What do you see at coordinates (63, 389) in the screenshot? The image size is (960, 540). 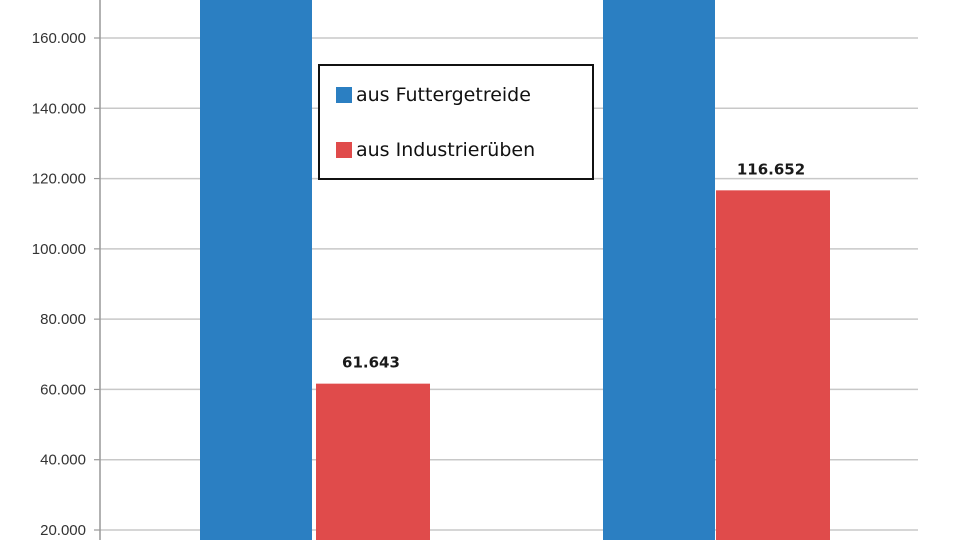 I see `y-axis-tick-label: 60.000` at bounding box center [63, 389].